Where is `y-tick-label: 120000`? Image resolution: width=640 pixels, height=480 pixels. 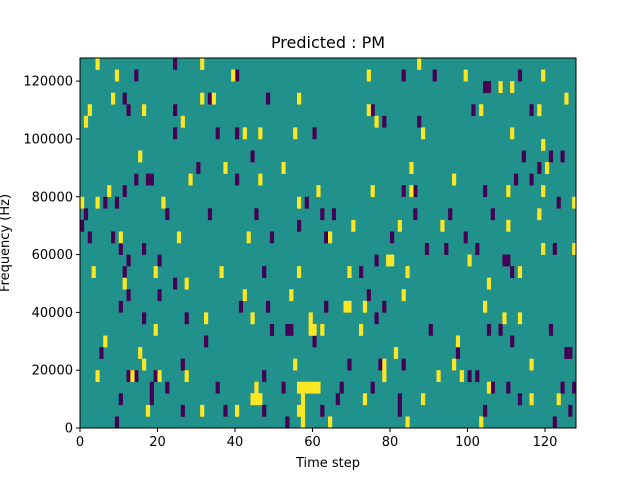
y-tick-label: 120000 is located at coordinates (48, 82).